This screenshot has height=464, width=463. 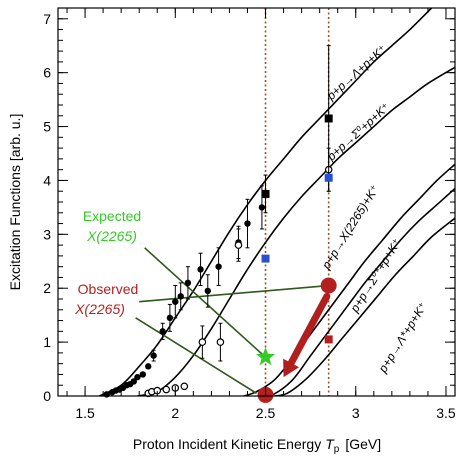 I want to click on x-axis-label: Proton Incident Kinetic Energy Tp [GeV], so click(x=257, y=445).